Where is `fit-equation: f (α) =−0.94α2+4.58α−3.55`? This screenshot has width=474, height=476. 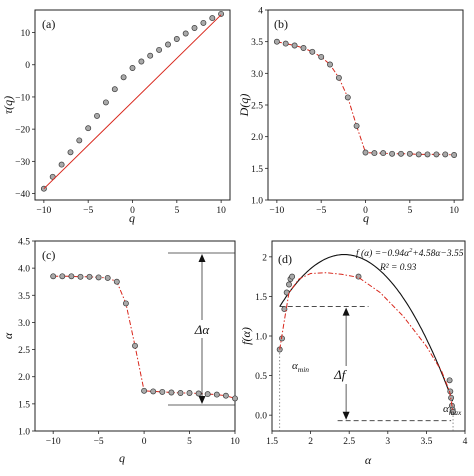 fit-equation: f (α) =−0.94α2+4.58α−3.55 is located at coordinates (410, 253).